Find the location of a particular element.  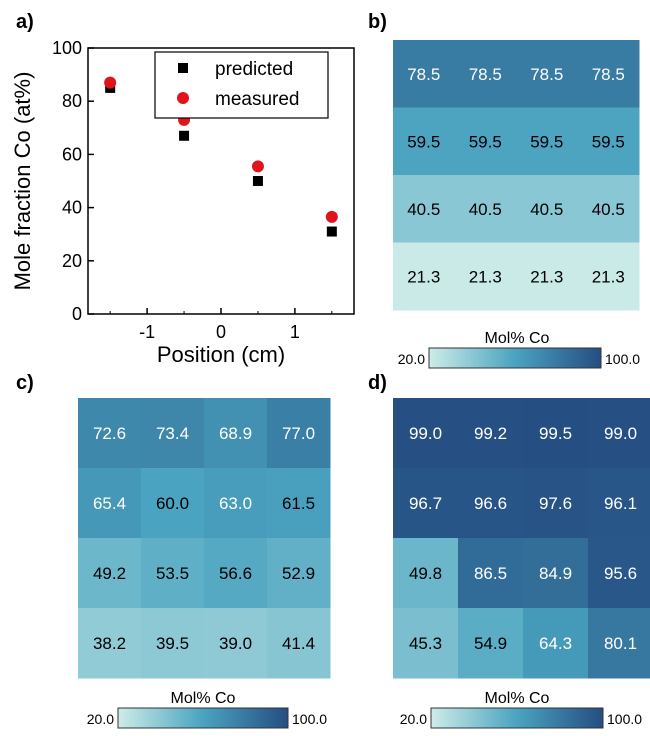

colorbar-c: Mol% Co 20.0 100.0 is located at coordinates (207, 709).